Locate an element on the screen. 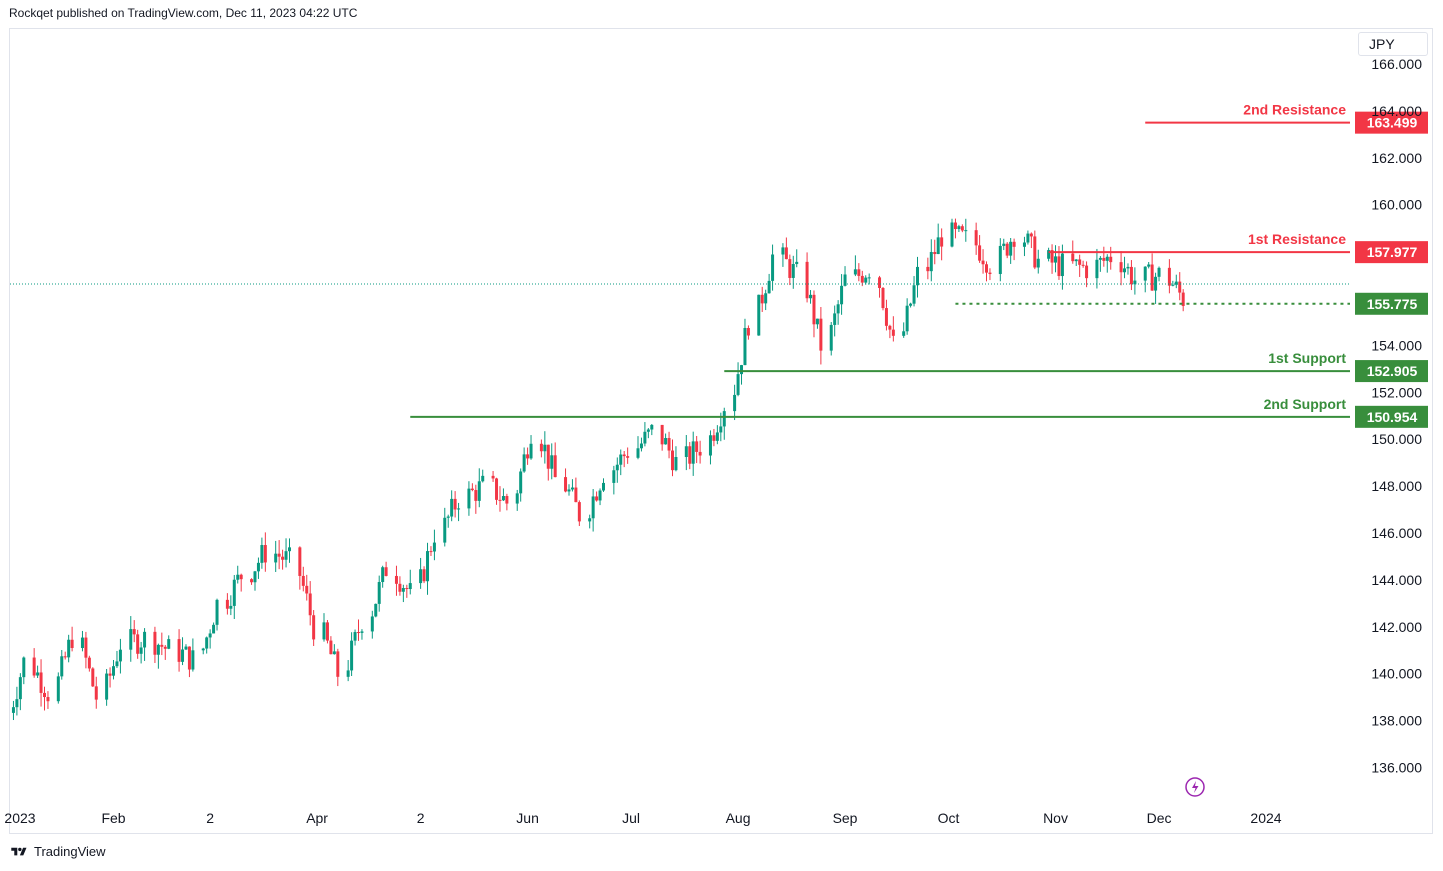  level-resistance: 2nd Resistance 163.499 is located at coordinates (1286, 118).